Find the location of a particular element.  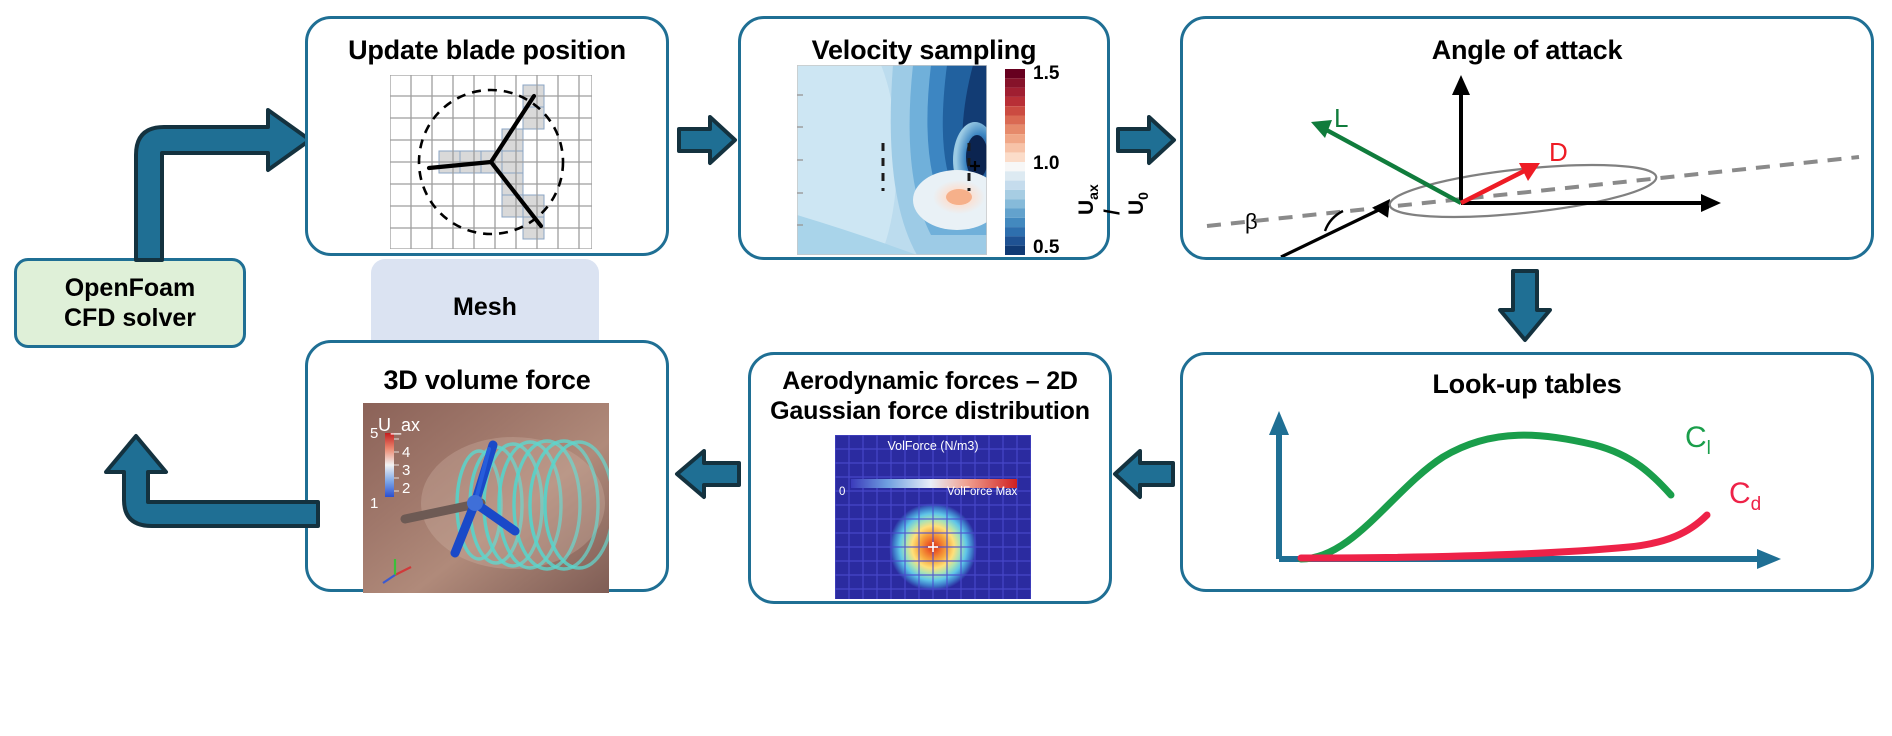

volume-force-tick-4: 4 is located at coordinates (406, 452).